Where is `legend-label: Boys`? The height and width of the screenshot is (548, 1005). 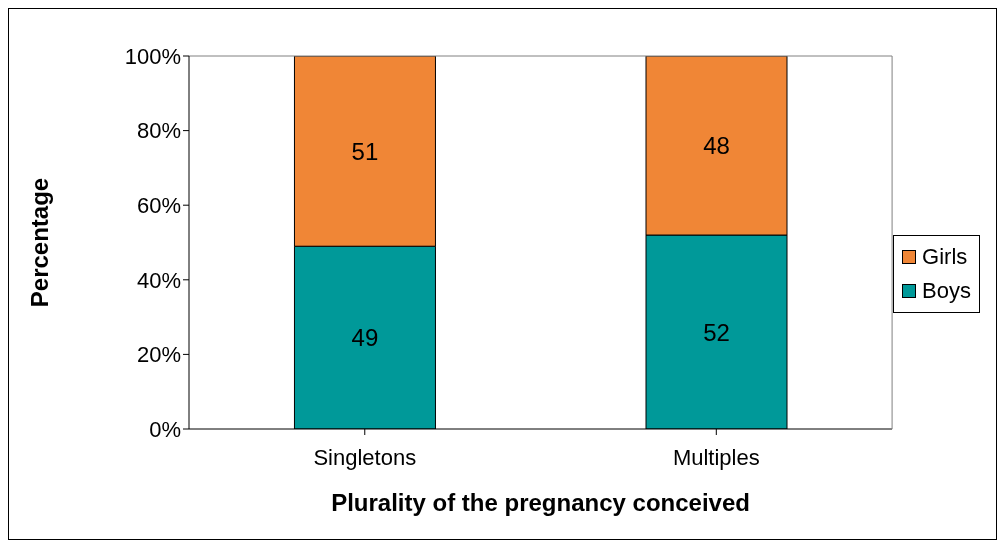
legend-label: Boys is located at coordinates (946, 291).